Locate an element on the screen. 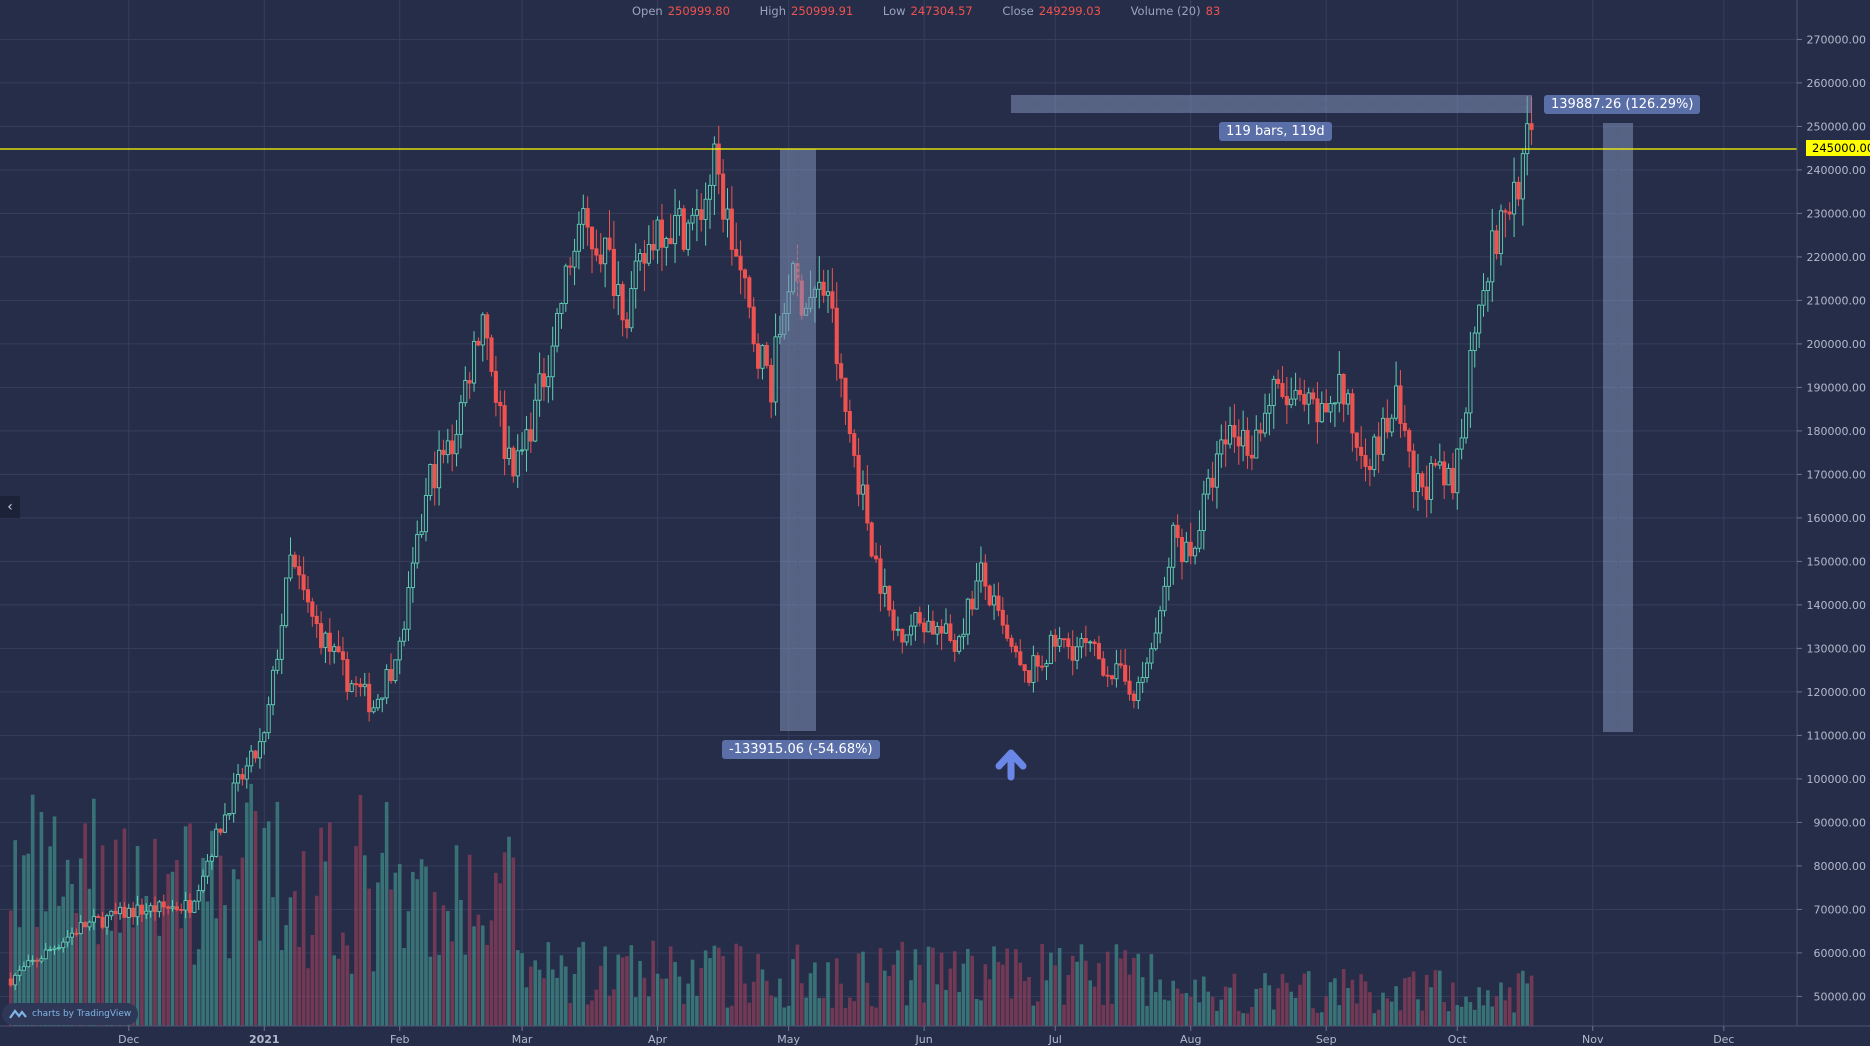 This screenshot has height=1046, width=1870. time-axis: Dec 2021 Feb Mar Apr May Jun Jul Aug Sep Oct Nov Dec is located at coordinates (926, 1036).